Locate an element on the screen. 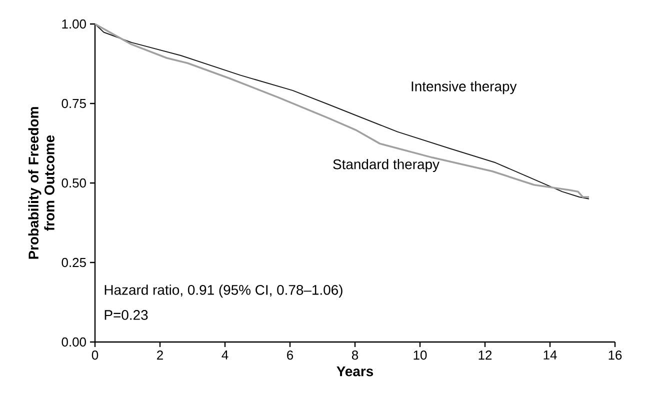 The image size is (651, 404). series-label: Standard therapy is located at coordinates (386, 165).